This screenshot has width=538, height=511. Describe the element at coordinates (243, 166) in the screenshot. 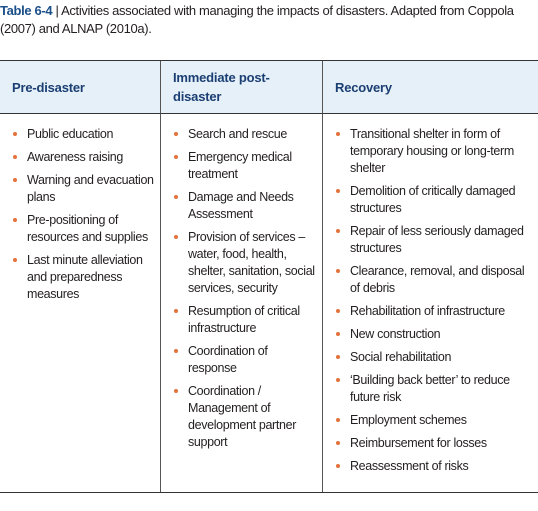

I see `bullet-item: Emergency medical treatment` at that location.